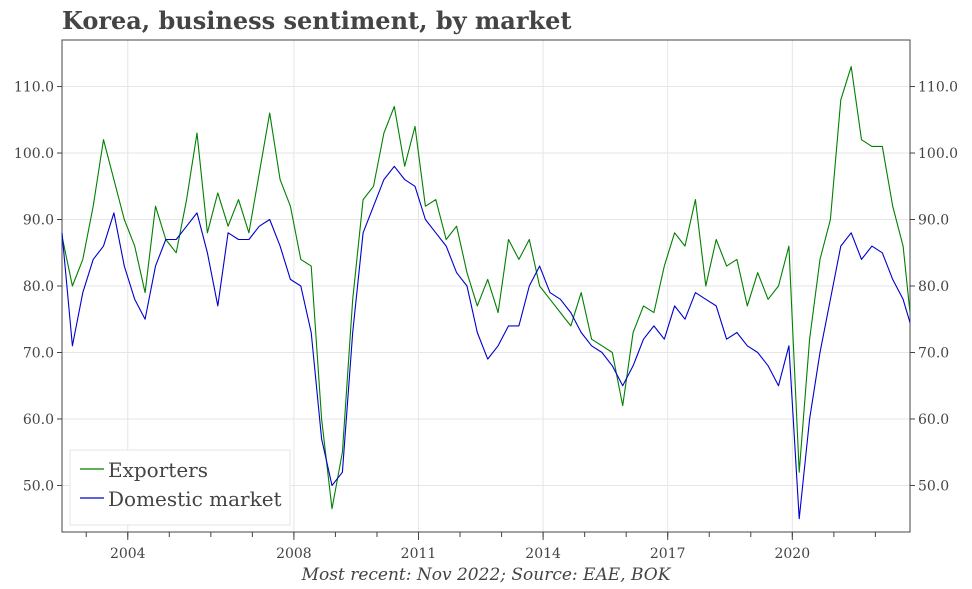 This screenshot has width=972, height=589. What do you see at coordinates (317, 20) in the screenshot?
I see `chart-title: Korea, business sentiment, by market` at bounding box center [317, 20].